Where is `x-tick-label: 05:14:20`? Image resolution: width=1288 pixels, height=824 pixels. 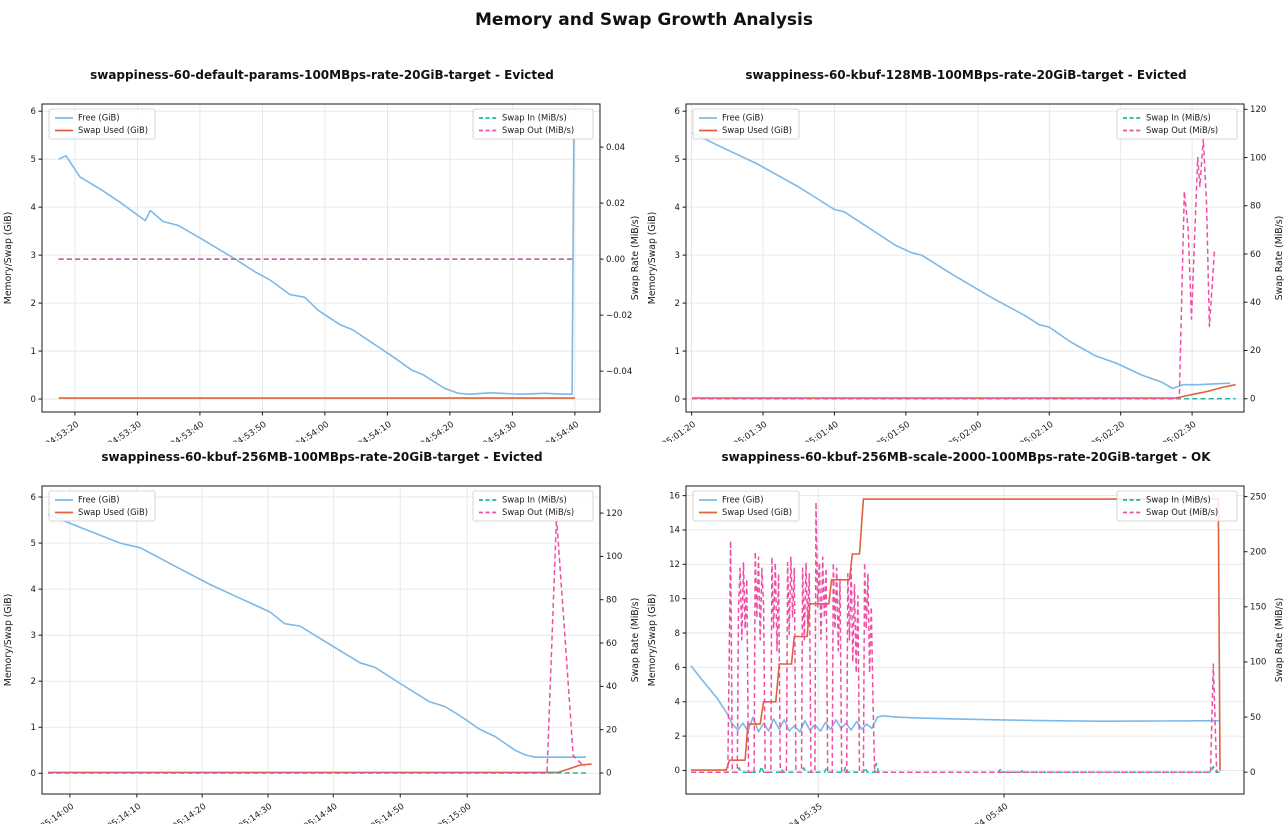 x-tick-label: 05:14:20 is located at coordinates (189, 813).